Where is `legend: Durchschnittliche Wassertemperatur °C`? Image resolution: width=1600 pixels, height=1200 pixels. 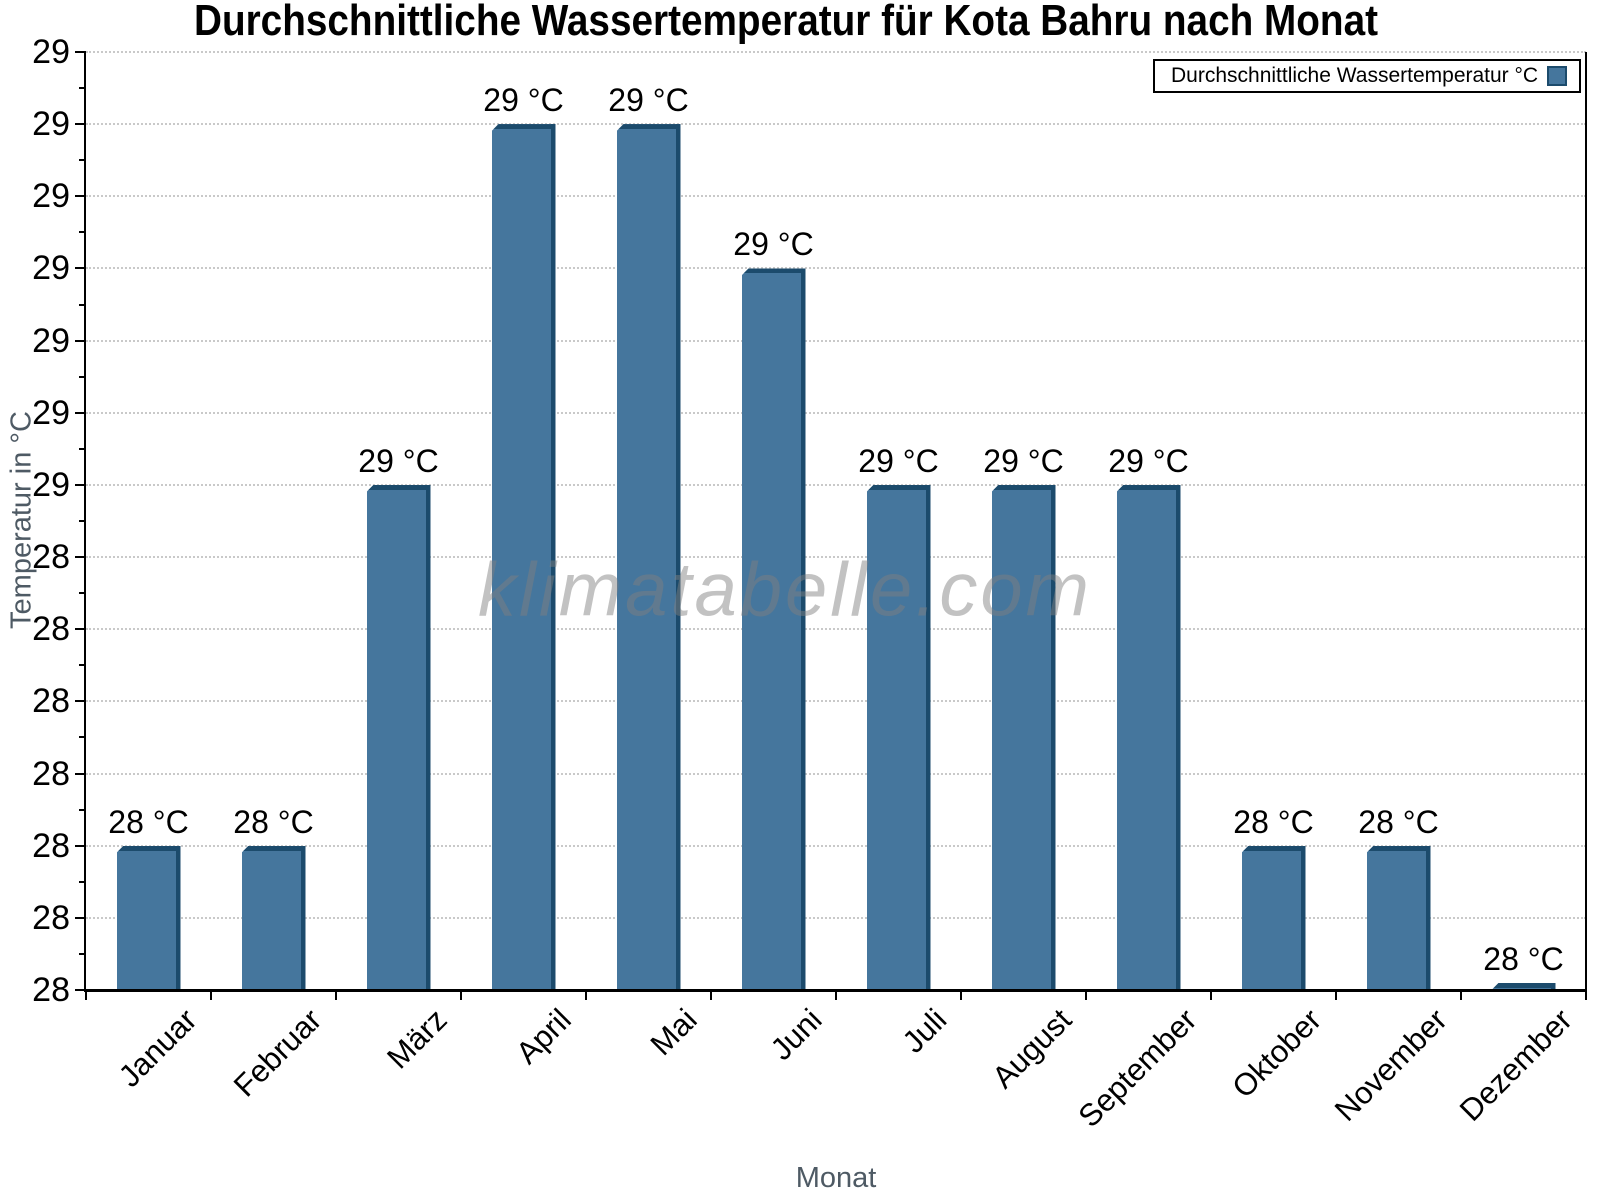
legend: Durchschnittliche Wassertemperatur °C is located at coordinates (1367, 76).